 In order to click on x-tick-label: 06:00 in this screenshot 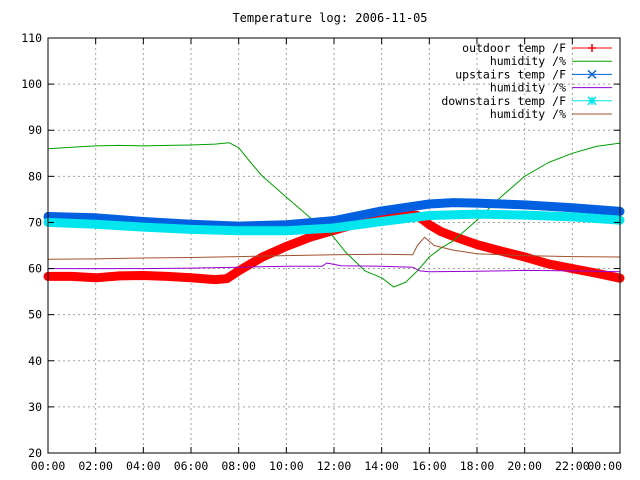, I will do `click(191, 466)`.